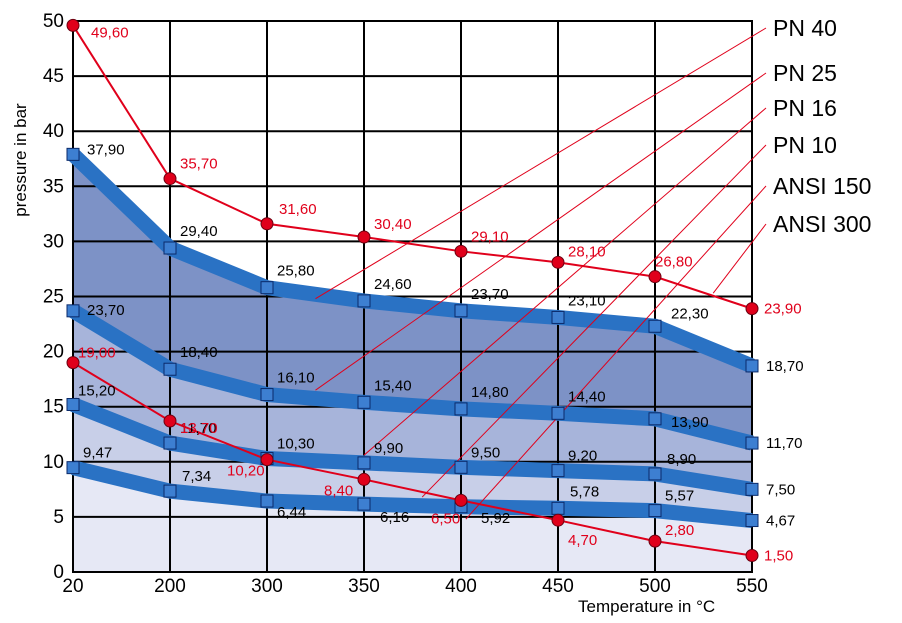  Describe the element at coordinates (805, 28) in the screenshot. I see `legend-label: PN 40` at that location.